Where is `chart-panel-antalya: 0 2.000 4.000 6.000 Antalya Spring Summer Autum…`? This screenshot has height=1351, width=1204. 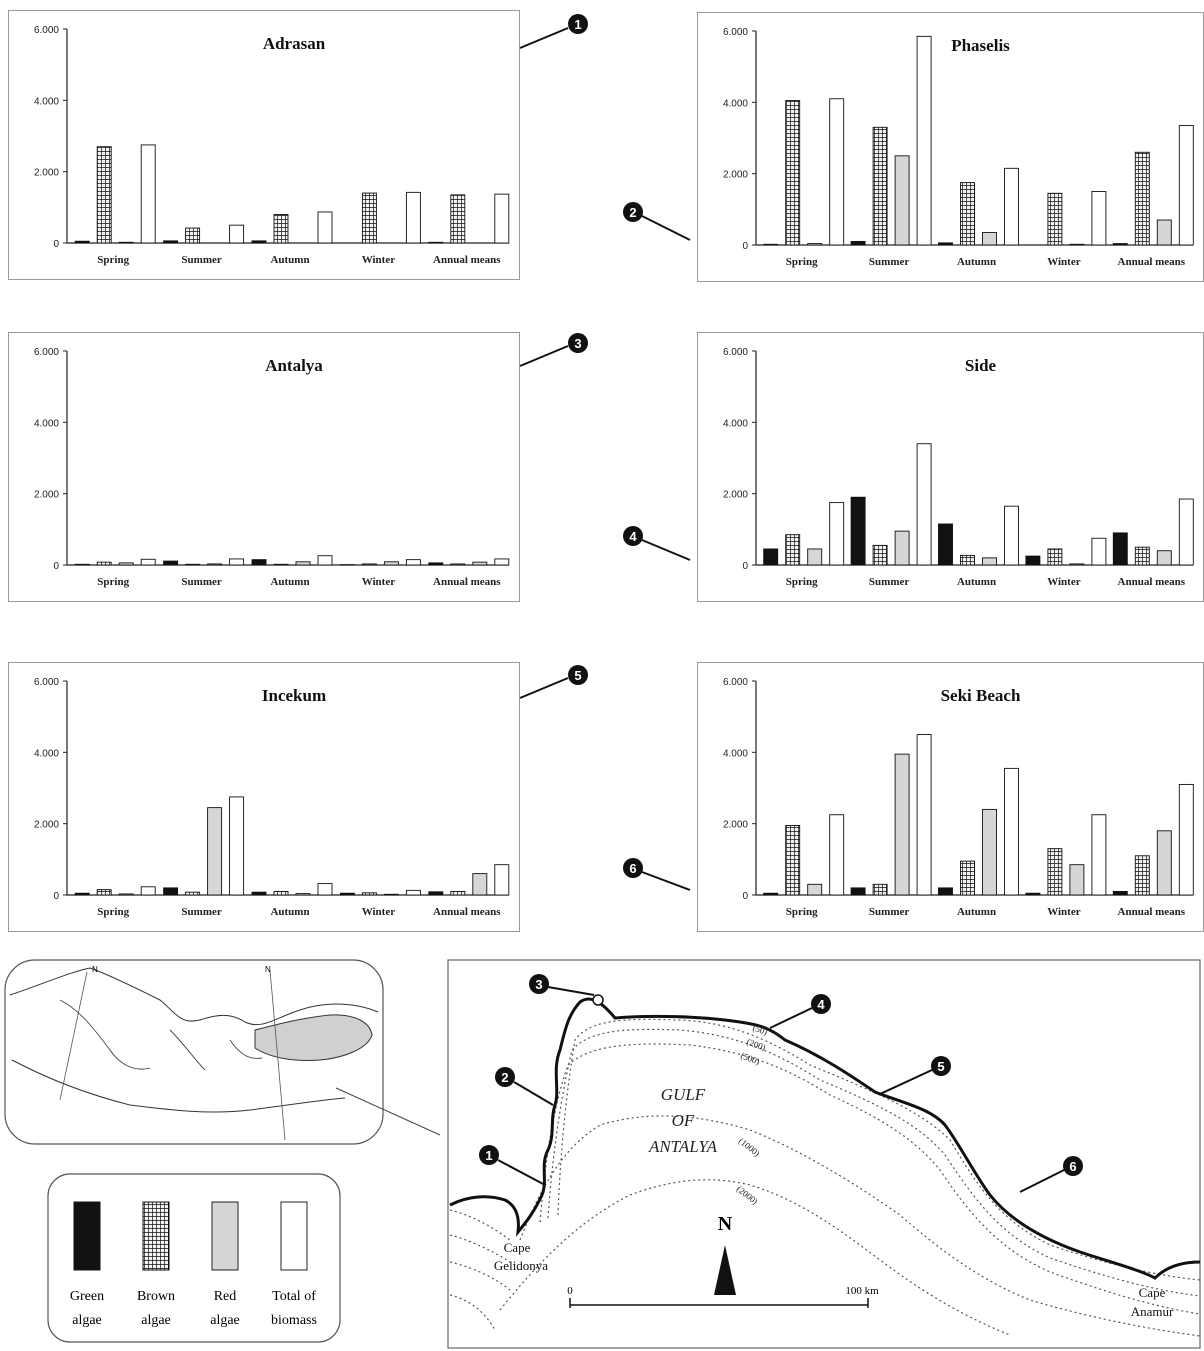
chart-panel-antalya: 0 2.000 4.000 6.000 Antalya Spring Summer Autum… is located at coordinates (264, 467).